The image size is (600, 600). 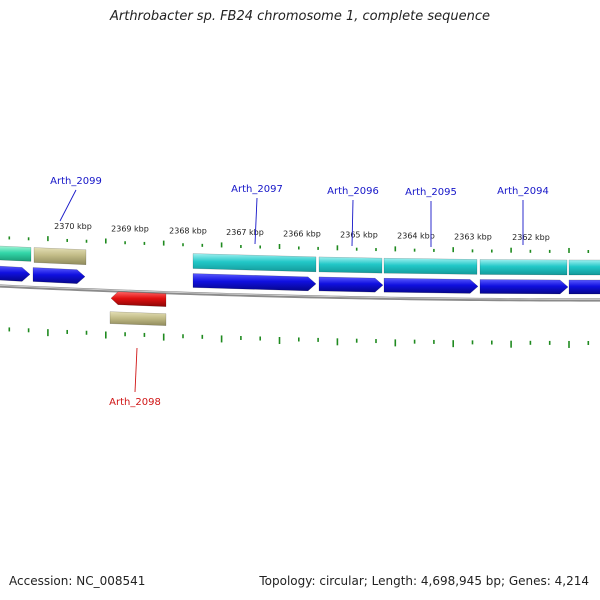 What do you see at coordinates (473, 236) in the screenshot?
I see `scale-label: 2363 kbp` at bounding box center [473, 236].